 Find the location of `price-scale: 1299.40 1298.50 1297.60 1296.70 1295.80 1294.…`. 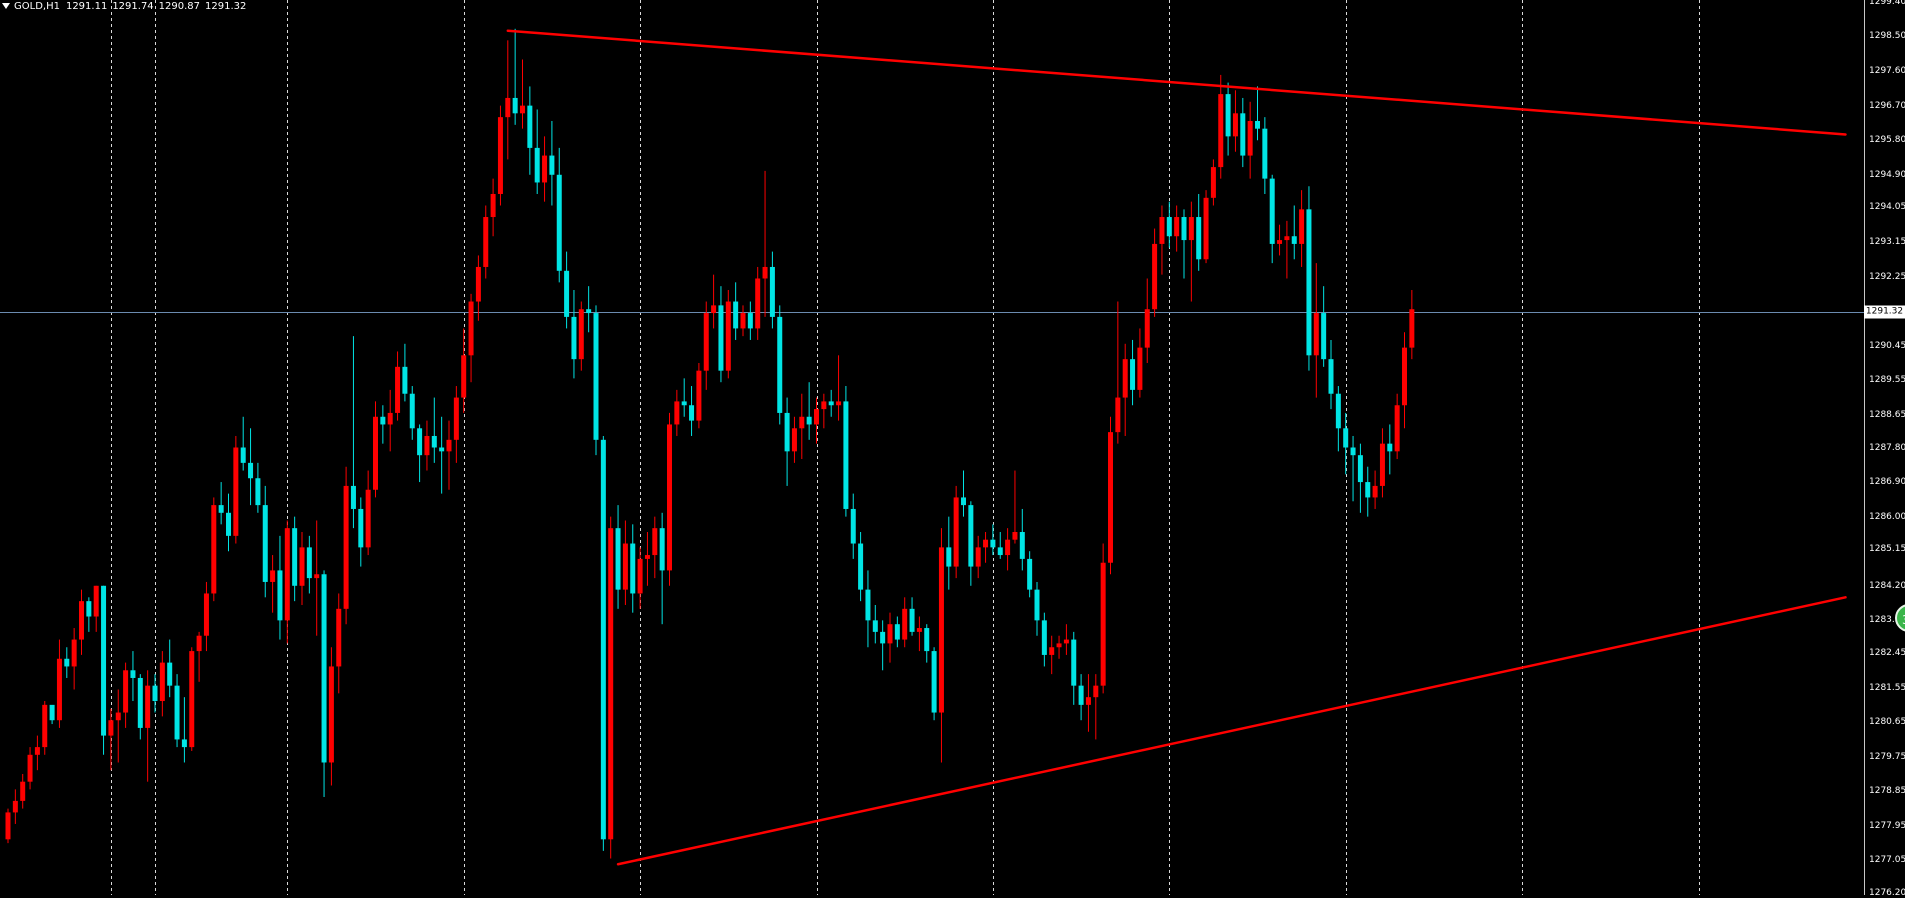

price-scale: 1299.40 1298.50 1297.60 1296.70 1295.80 1294.… is located at coordinates (1884, 449).